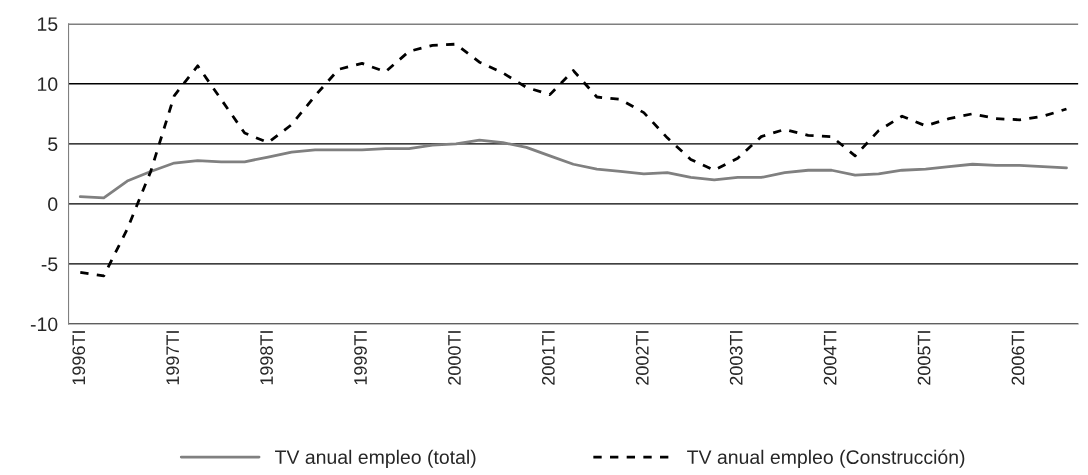 Image resolution: width=1088 pixels, height=475 pixels. Describe the element at coordinates (642, 358) in the screenshot. I see `x-tick-label: 2002TI` at that location.